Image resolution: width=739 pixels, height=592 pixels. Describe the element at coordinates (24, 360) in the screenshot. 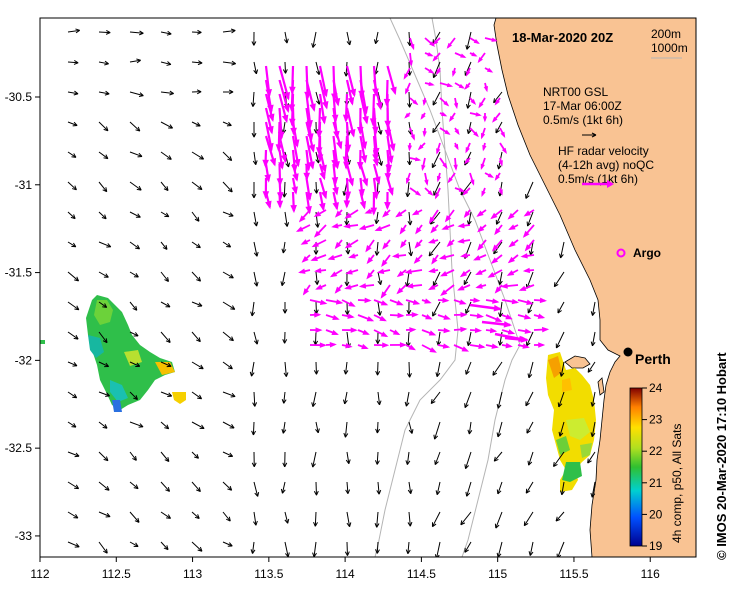

I see `y-tick-label: -32` at that location.